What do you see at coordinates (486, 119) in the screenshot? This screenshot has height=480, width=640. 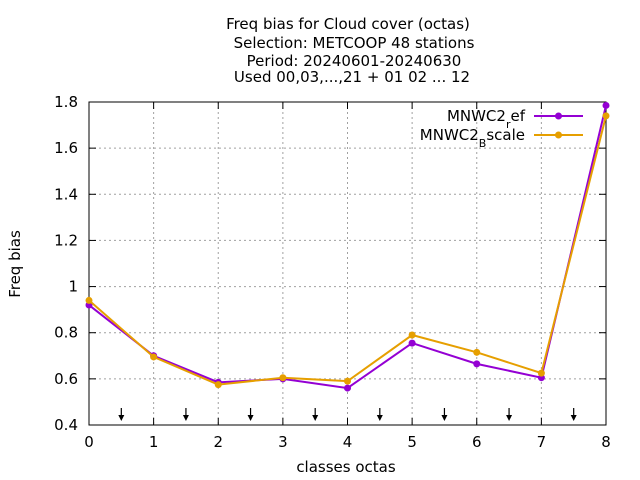 I see `legend-label: MNWC2ref` at bounding box center [486, 119].